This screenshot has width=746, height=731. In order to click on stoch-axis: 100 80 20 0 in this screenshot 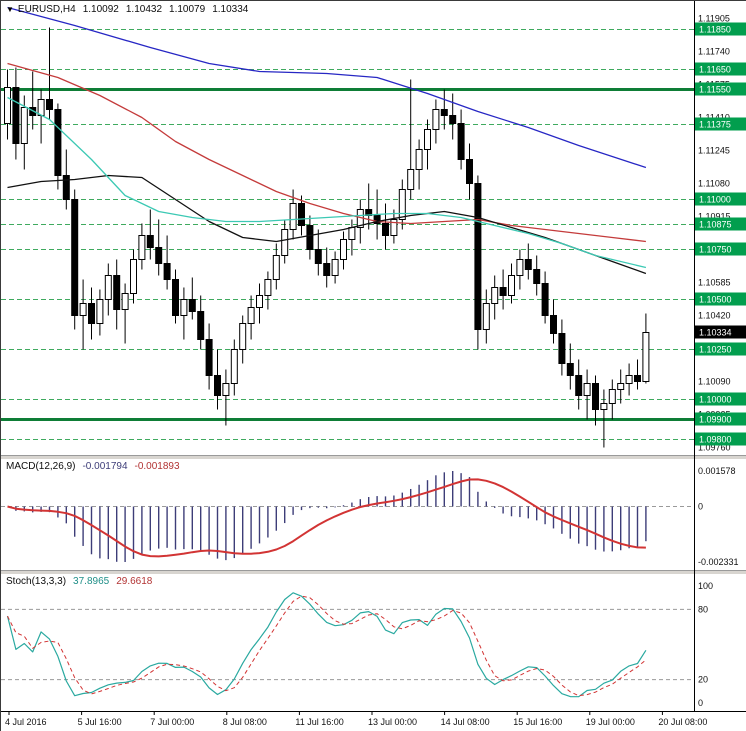, I will do `click(705, 644)`.